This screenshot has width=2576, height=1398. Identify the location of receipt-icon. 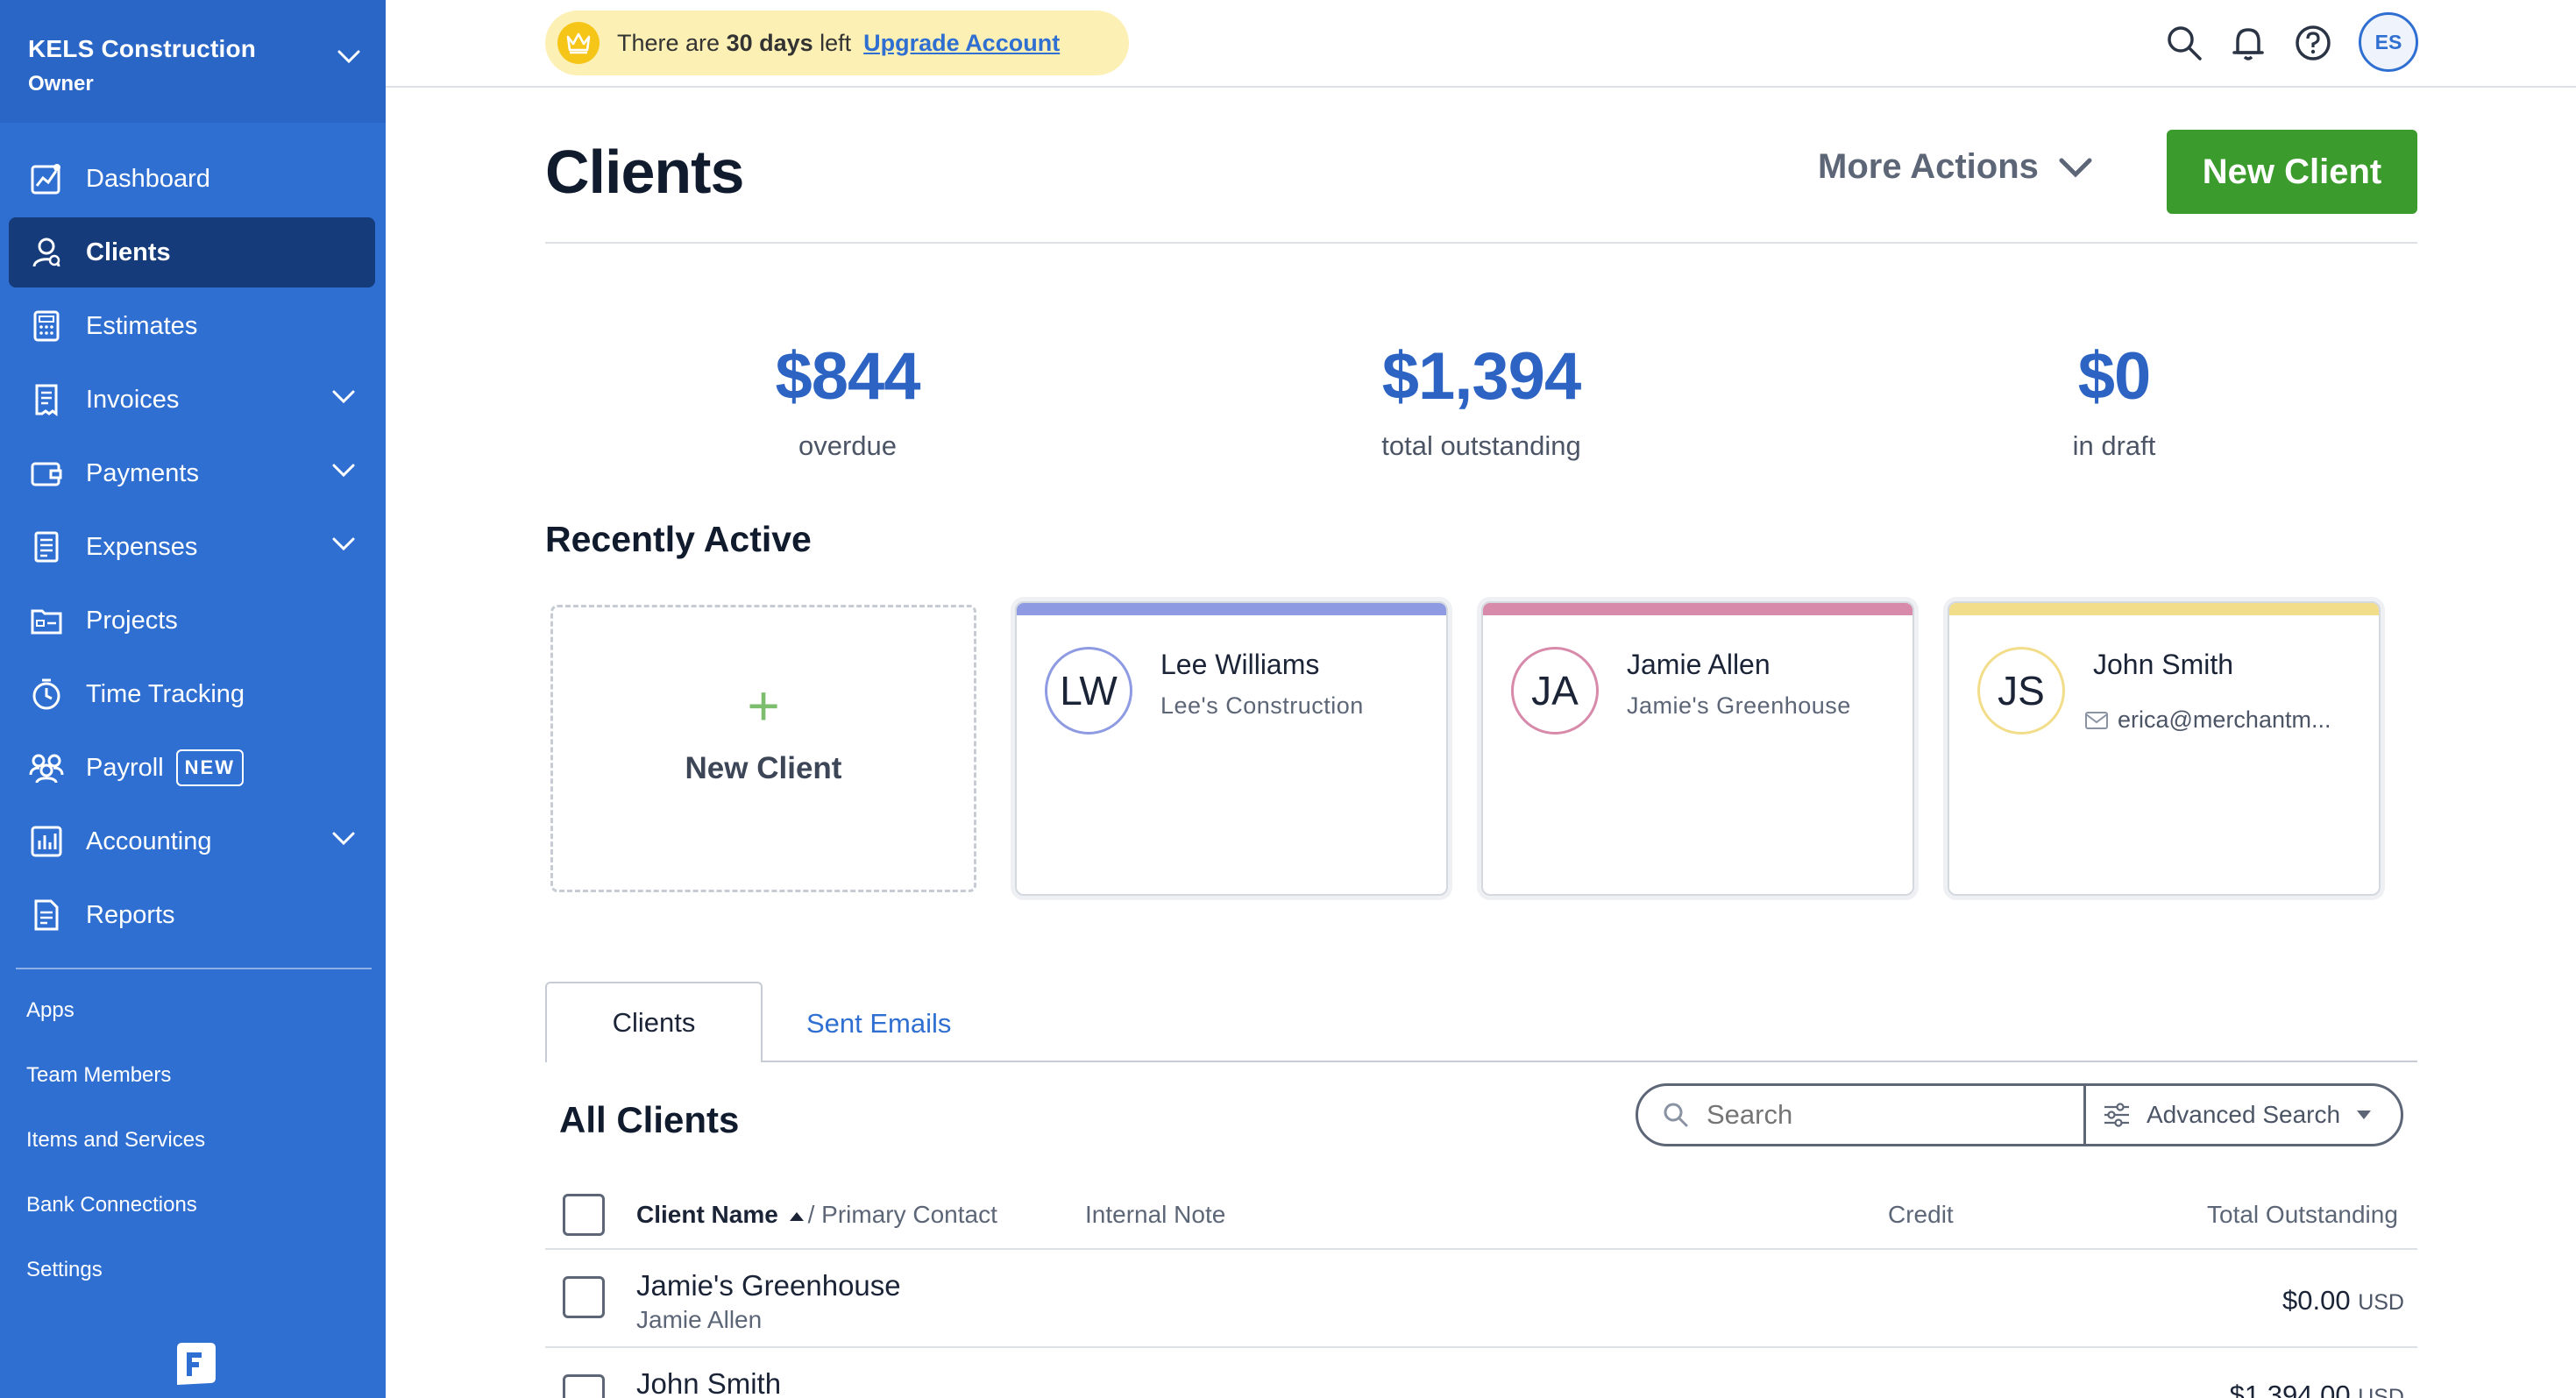
(46, 547).